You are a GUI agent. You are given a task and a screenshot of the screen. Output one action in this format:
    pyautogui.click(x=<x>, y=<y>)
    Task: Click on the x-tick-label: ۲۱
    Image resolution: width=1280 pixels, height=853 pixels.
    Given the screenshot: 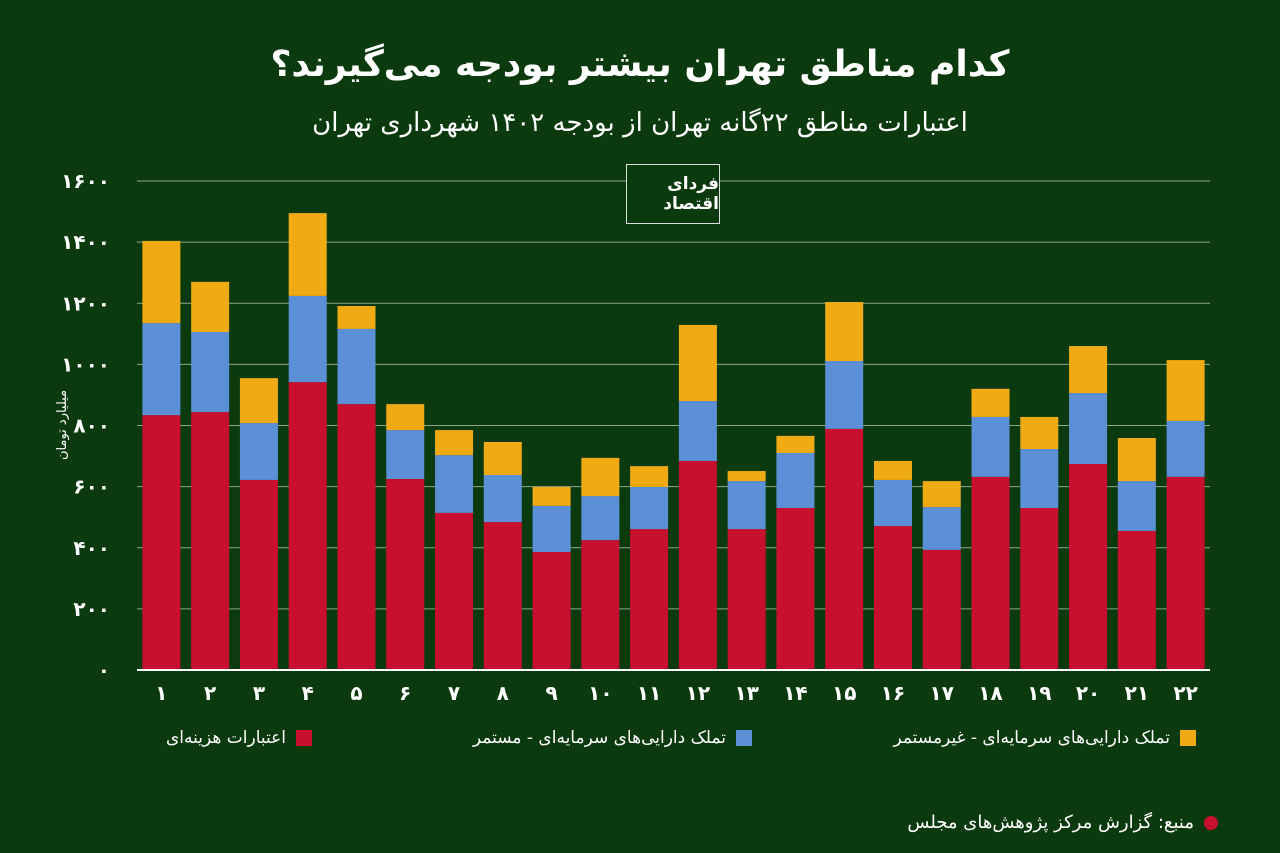 What is the action you would take?
    pyautogui.click(x=1137, y=693)
    